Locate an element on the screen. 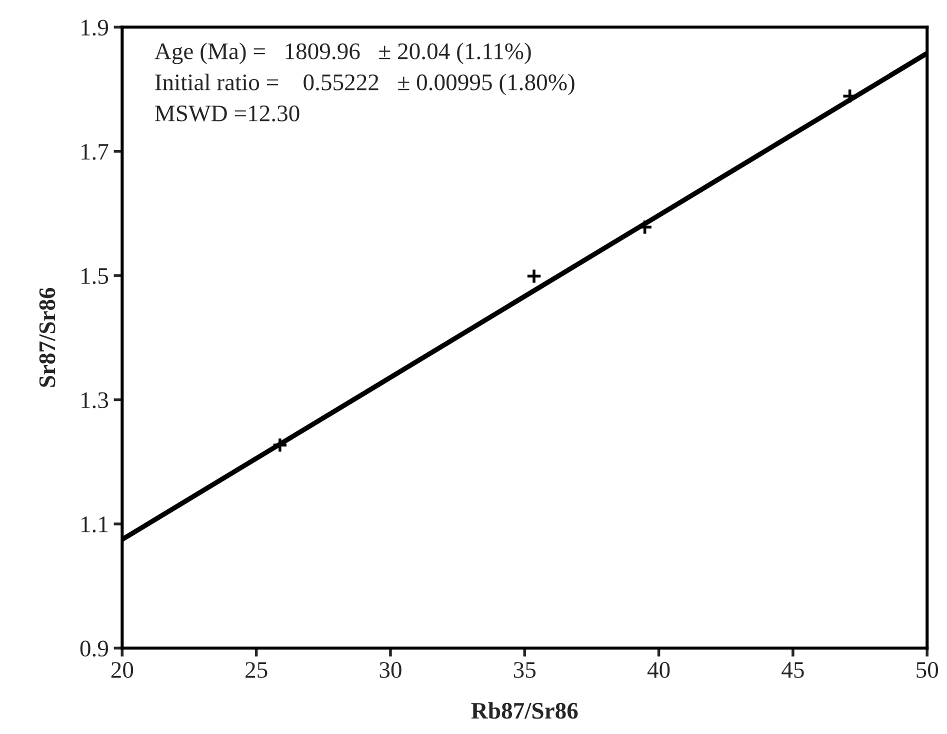 This screenshot has height=734, width=947. x-tick-label: 35 is located at coordinates (525, 670).